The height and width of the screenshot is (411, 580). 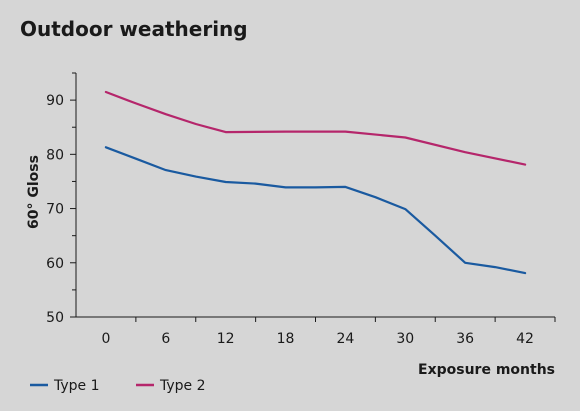 What do you see at coordinates (525, 339) in the screenshot?
I see `x-tick-label: 42` at bounding box center [525, 339].